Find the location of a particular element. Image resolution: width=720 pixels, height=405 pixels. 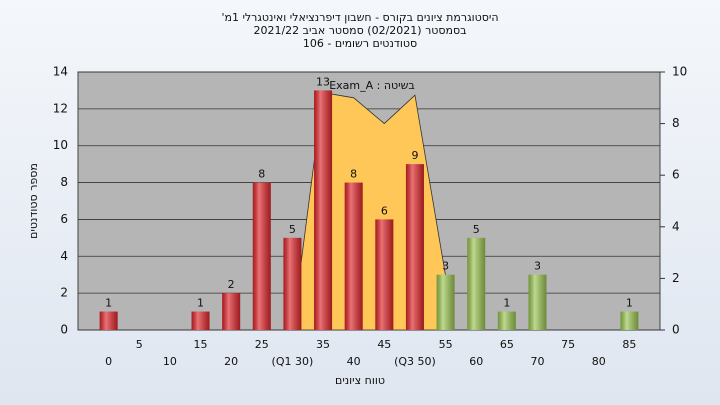

x-tick-label: 10 is located at coordinates (170, 361).